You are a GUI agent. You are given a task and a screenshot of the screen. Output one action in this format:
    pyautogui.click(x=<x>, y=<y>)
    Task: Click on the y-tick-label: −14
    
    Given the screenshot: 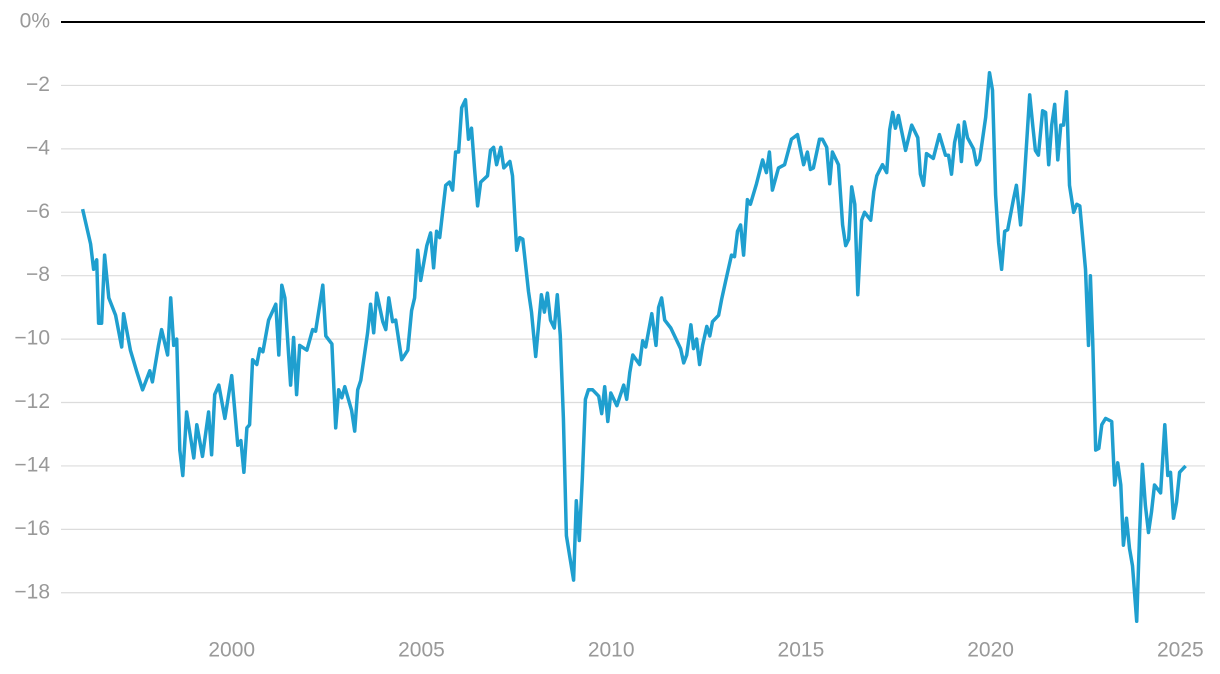 What is the action you would take?
    pyautogui.click(x=32, y=464)
    